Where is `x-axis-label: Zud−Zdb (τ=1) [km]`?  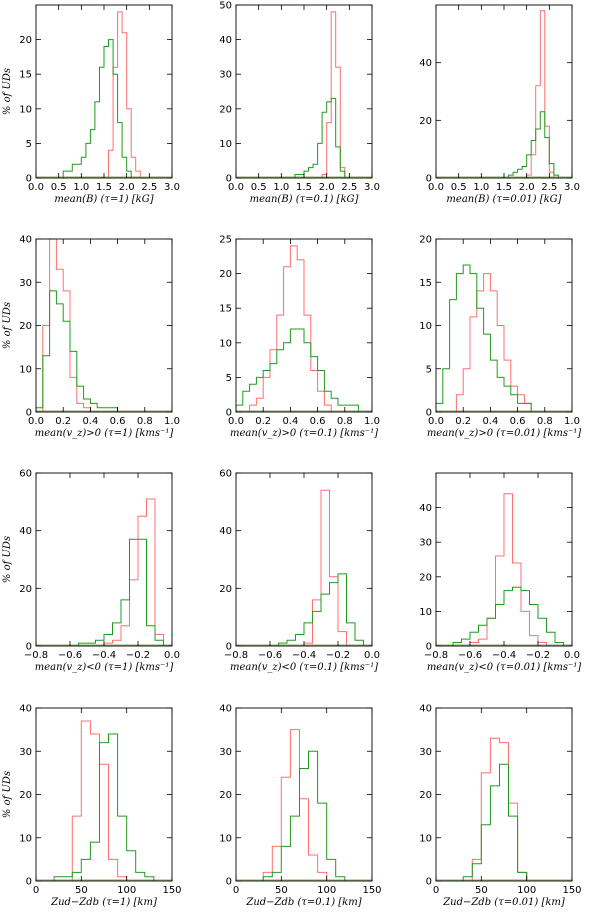 x-axis-label: Zud−Zdb (τ=1) [km] is located at coordinates (103, 902).